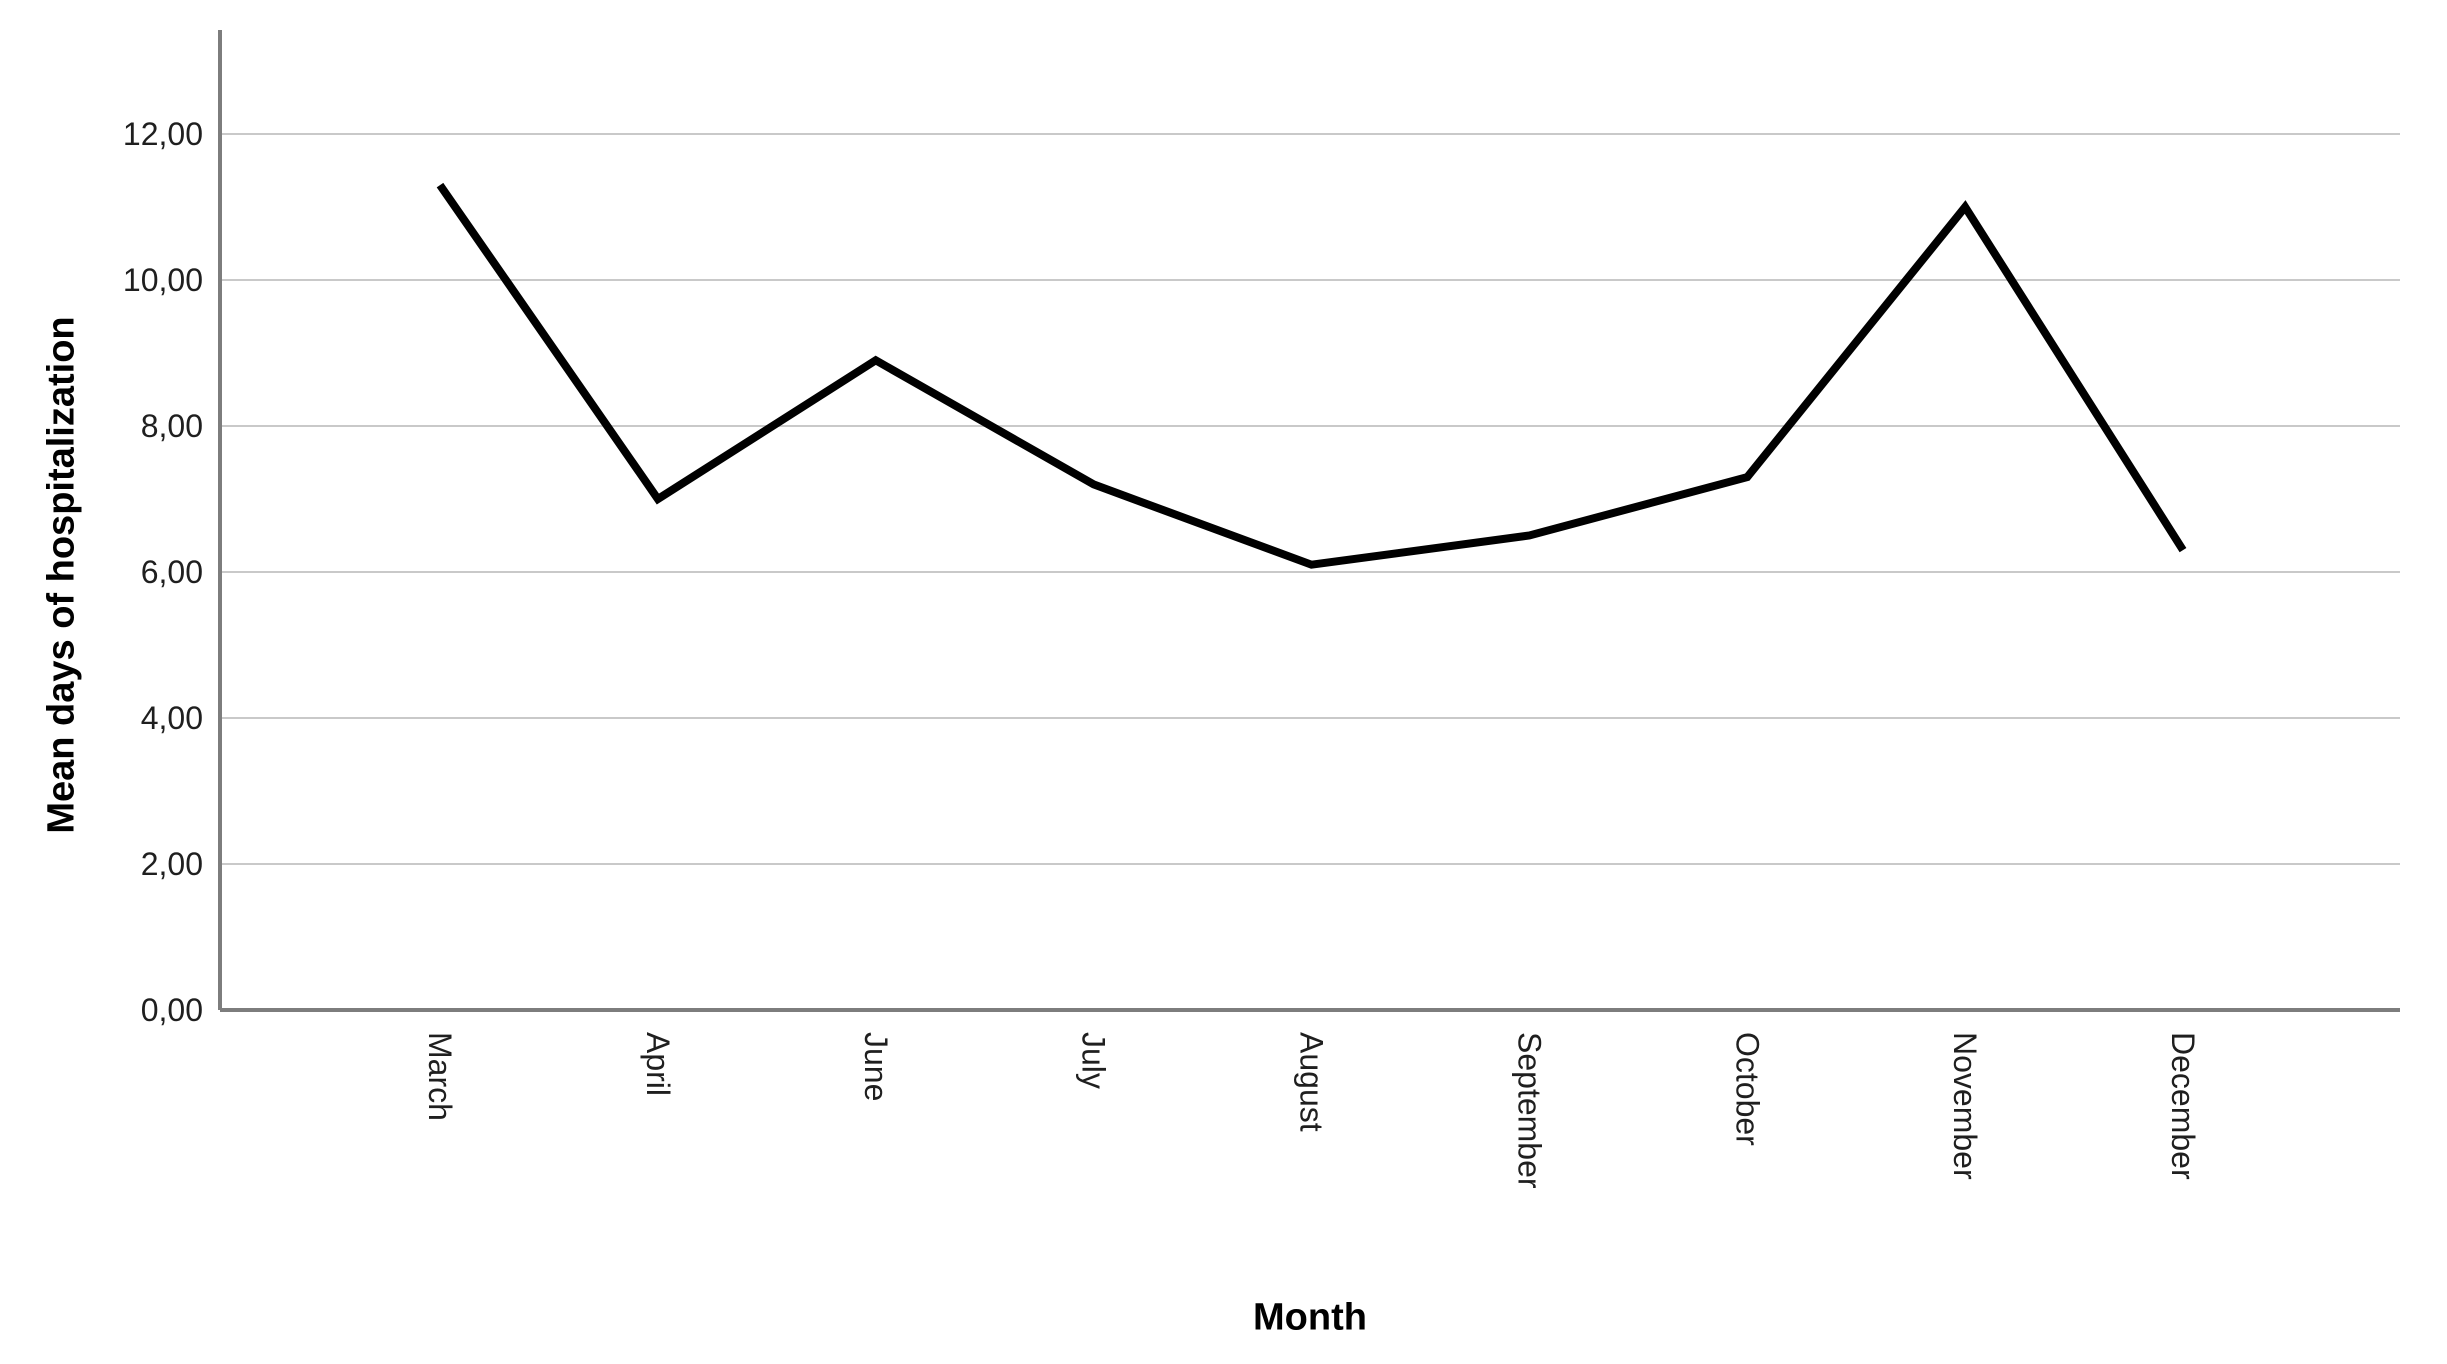 Image resolution: width=2447 pixels, height=1364 pixels. I want to click on x-tick-label: November, so click(1965, 1106).